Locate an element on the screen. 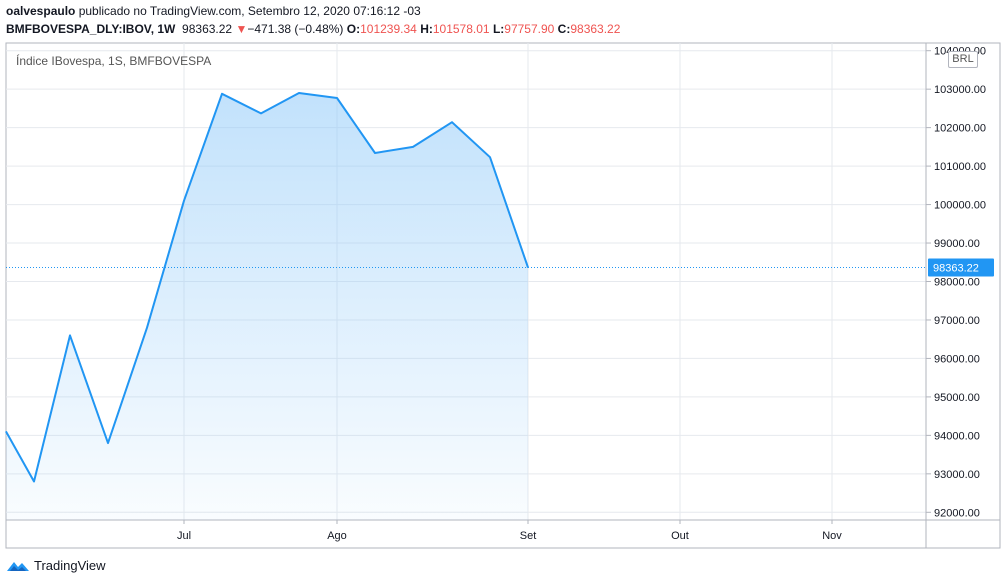 The image size is (1006, 586). x-tick-label: Nov is located at coordinates (832, 536).